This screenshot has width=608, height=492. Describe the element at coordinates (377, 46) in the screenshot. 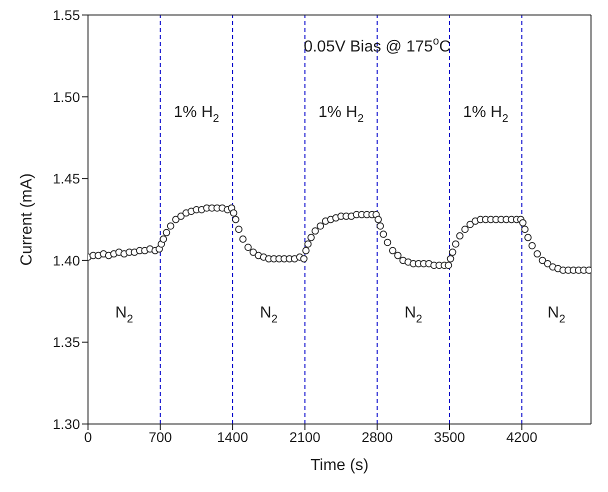

I see `annotation: 0.05V Bias @ 175$^{o}$C` at that location.